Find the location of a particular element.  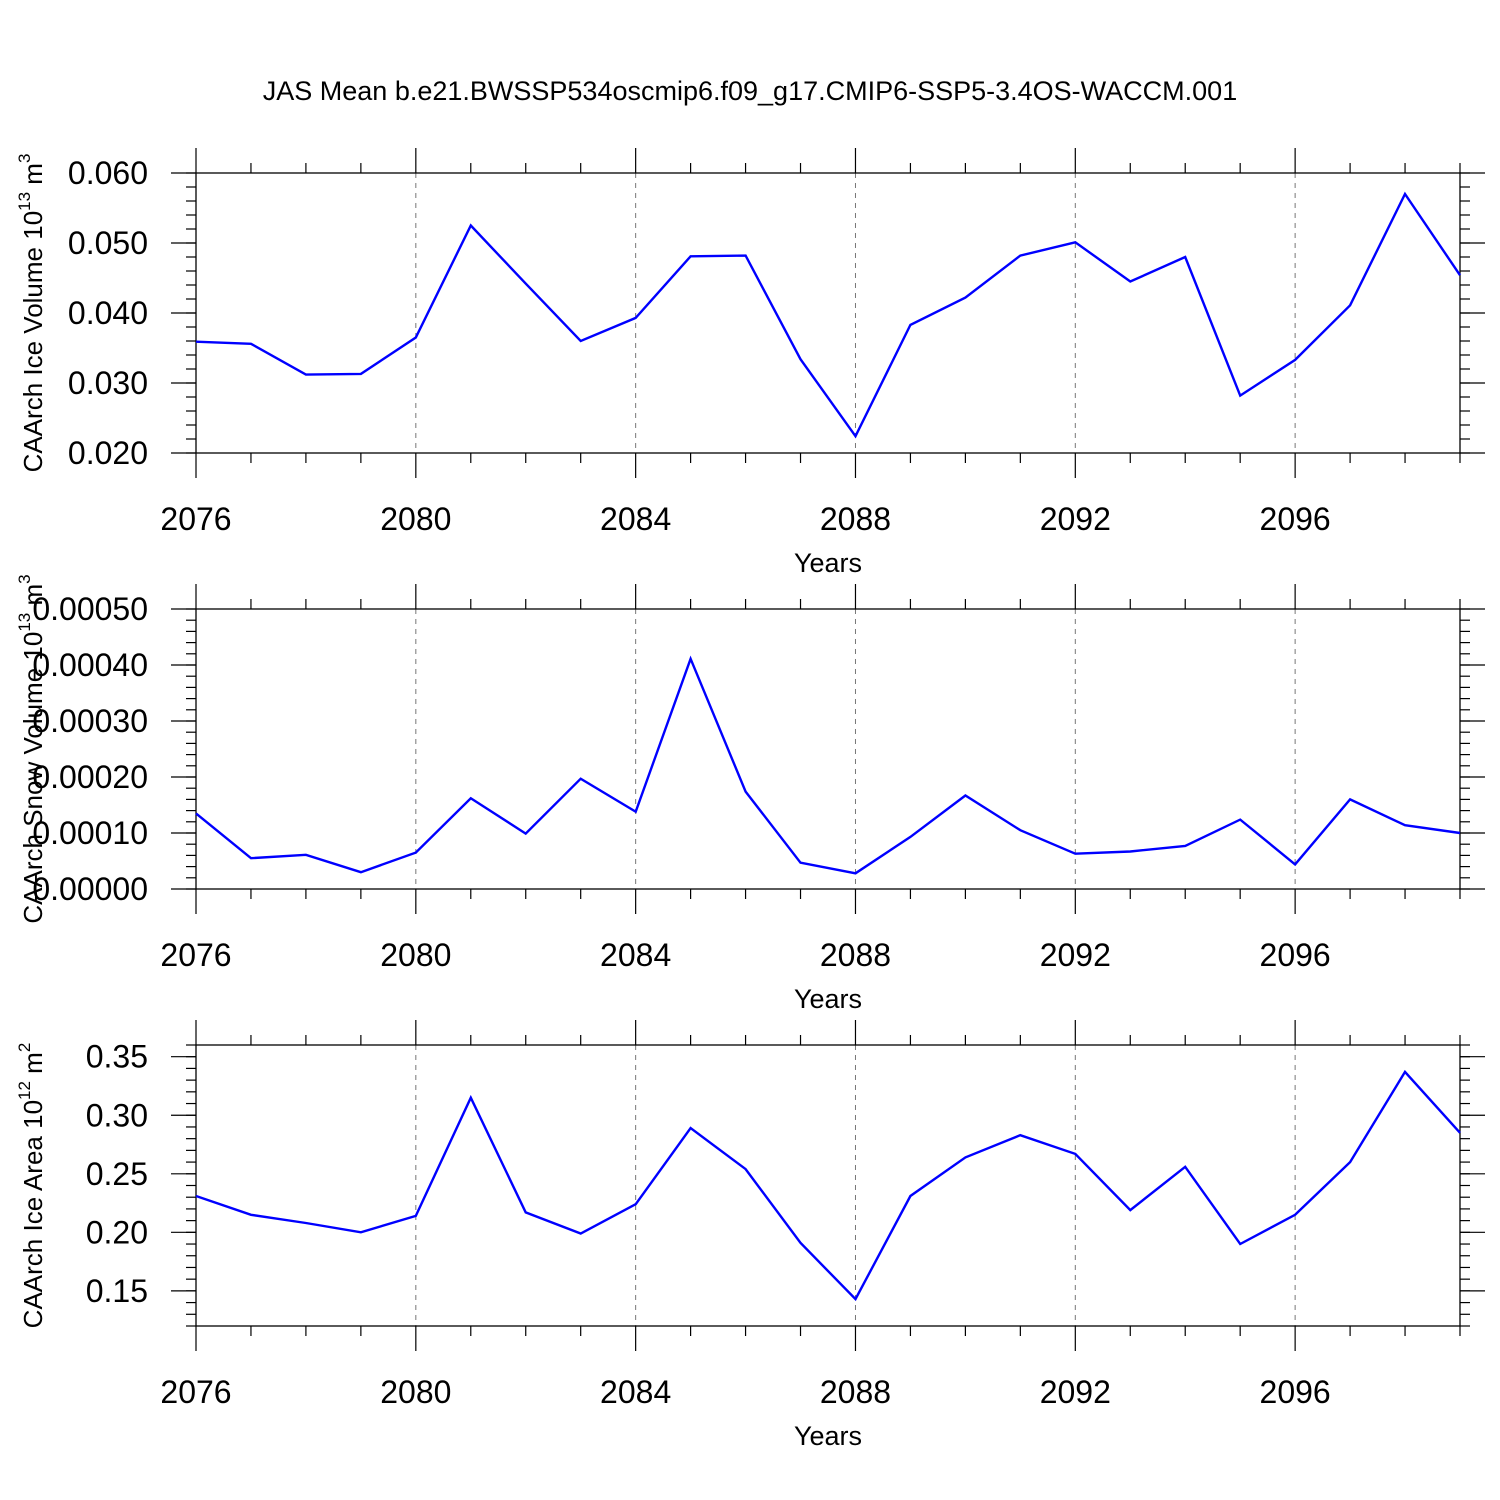

y-tick-label: 0.020 is located at coordinates (108, 453).